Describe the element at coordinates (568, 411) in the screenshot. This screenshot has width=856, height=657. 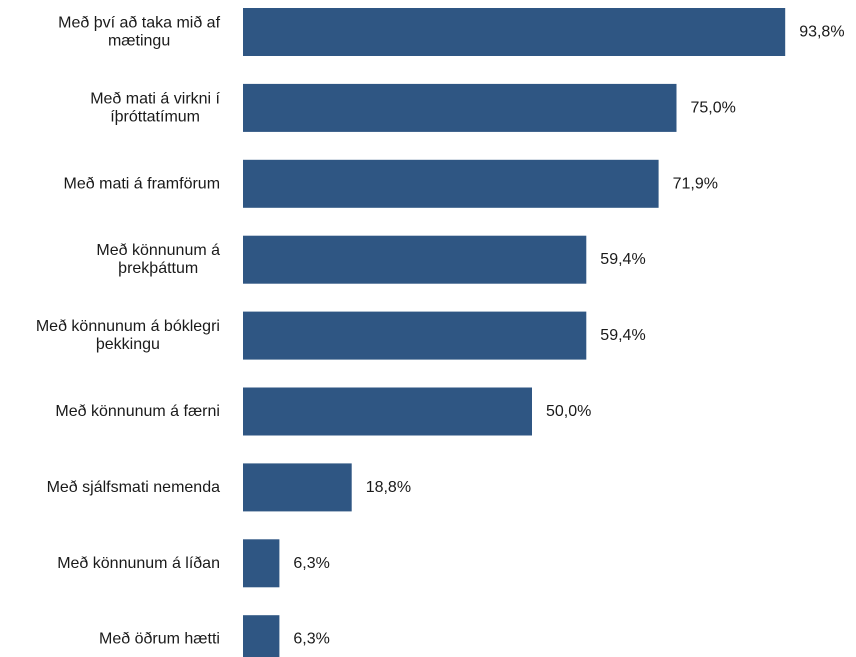
I see `data-label: 50,0%` at that location.